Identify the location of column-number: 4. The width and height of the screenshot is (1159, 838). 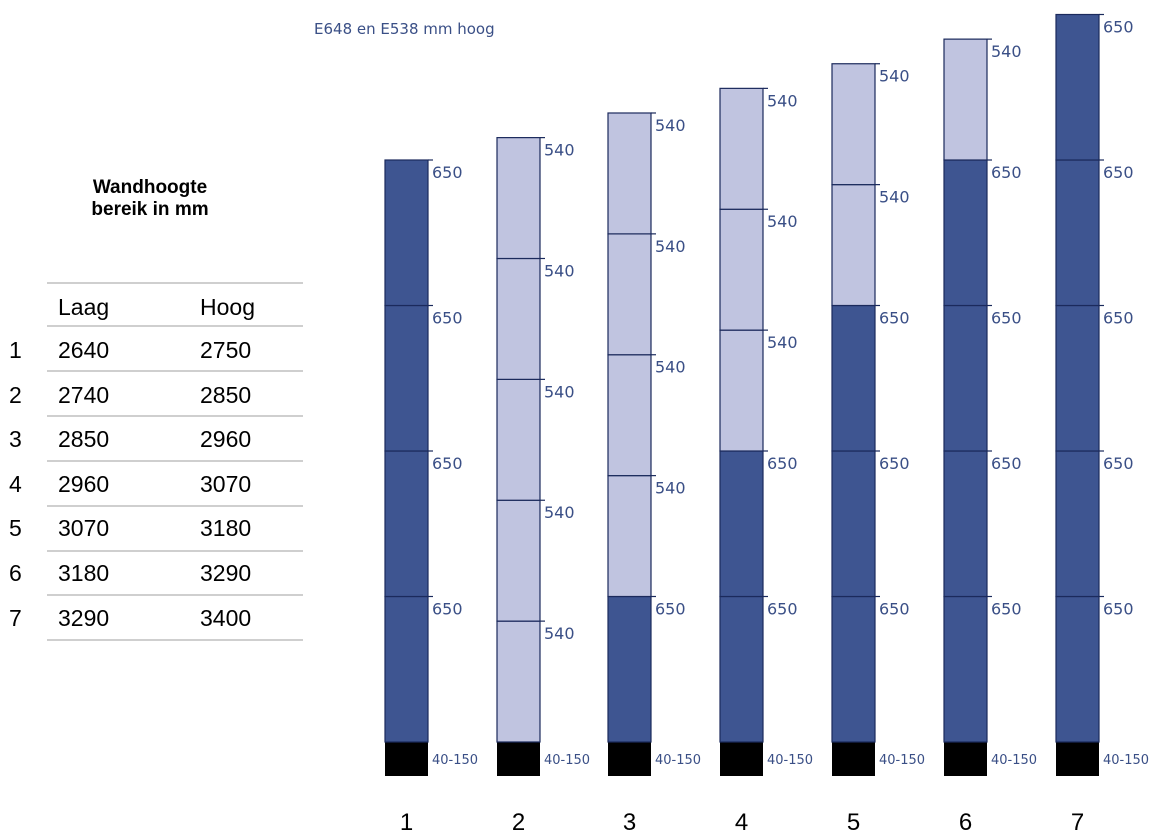
(741, 822).